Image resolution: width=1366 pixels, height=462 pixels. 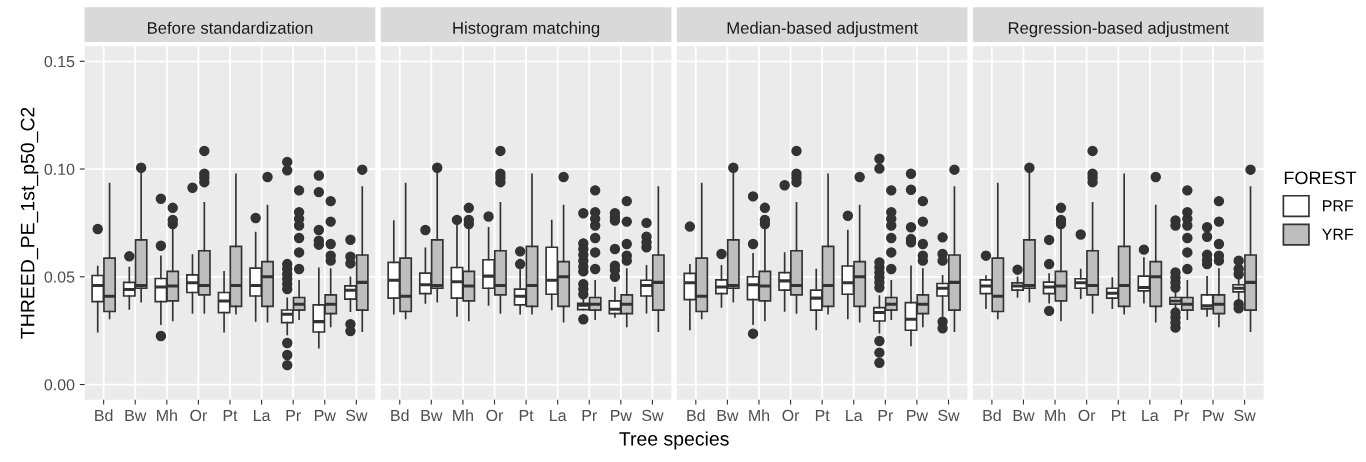 I want to click on chart-title: Histogram matching, so click(x=526, y=29).